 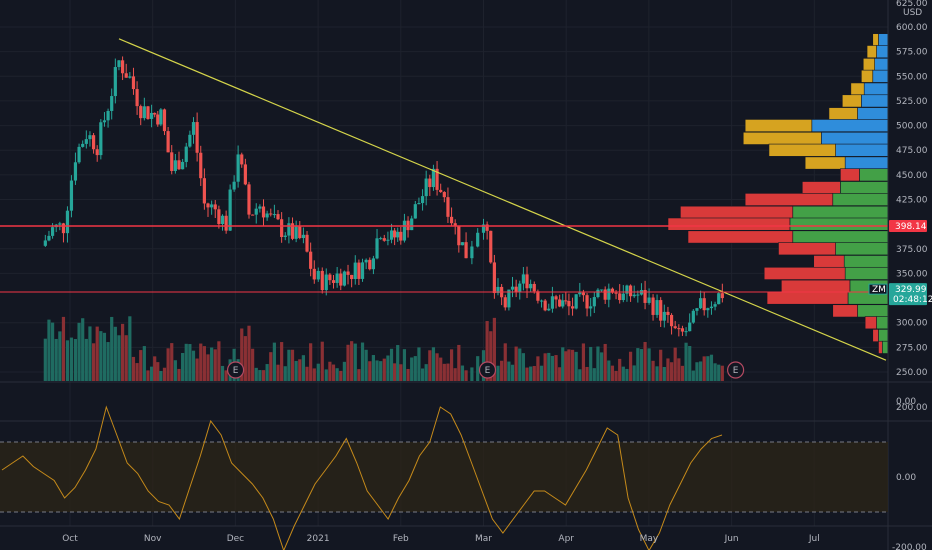 What do you see at coordinates (912, 373) in the screenshot?
I see `y-tick-label: 250.00` at bounding box center [912, 373].